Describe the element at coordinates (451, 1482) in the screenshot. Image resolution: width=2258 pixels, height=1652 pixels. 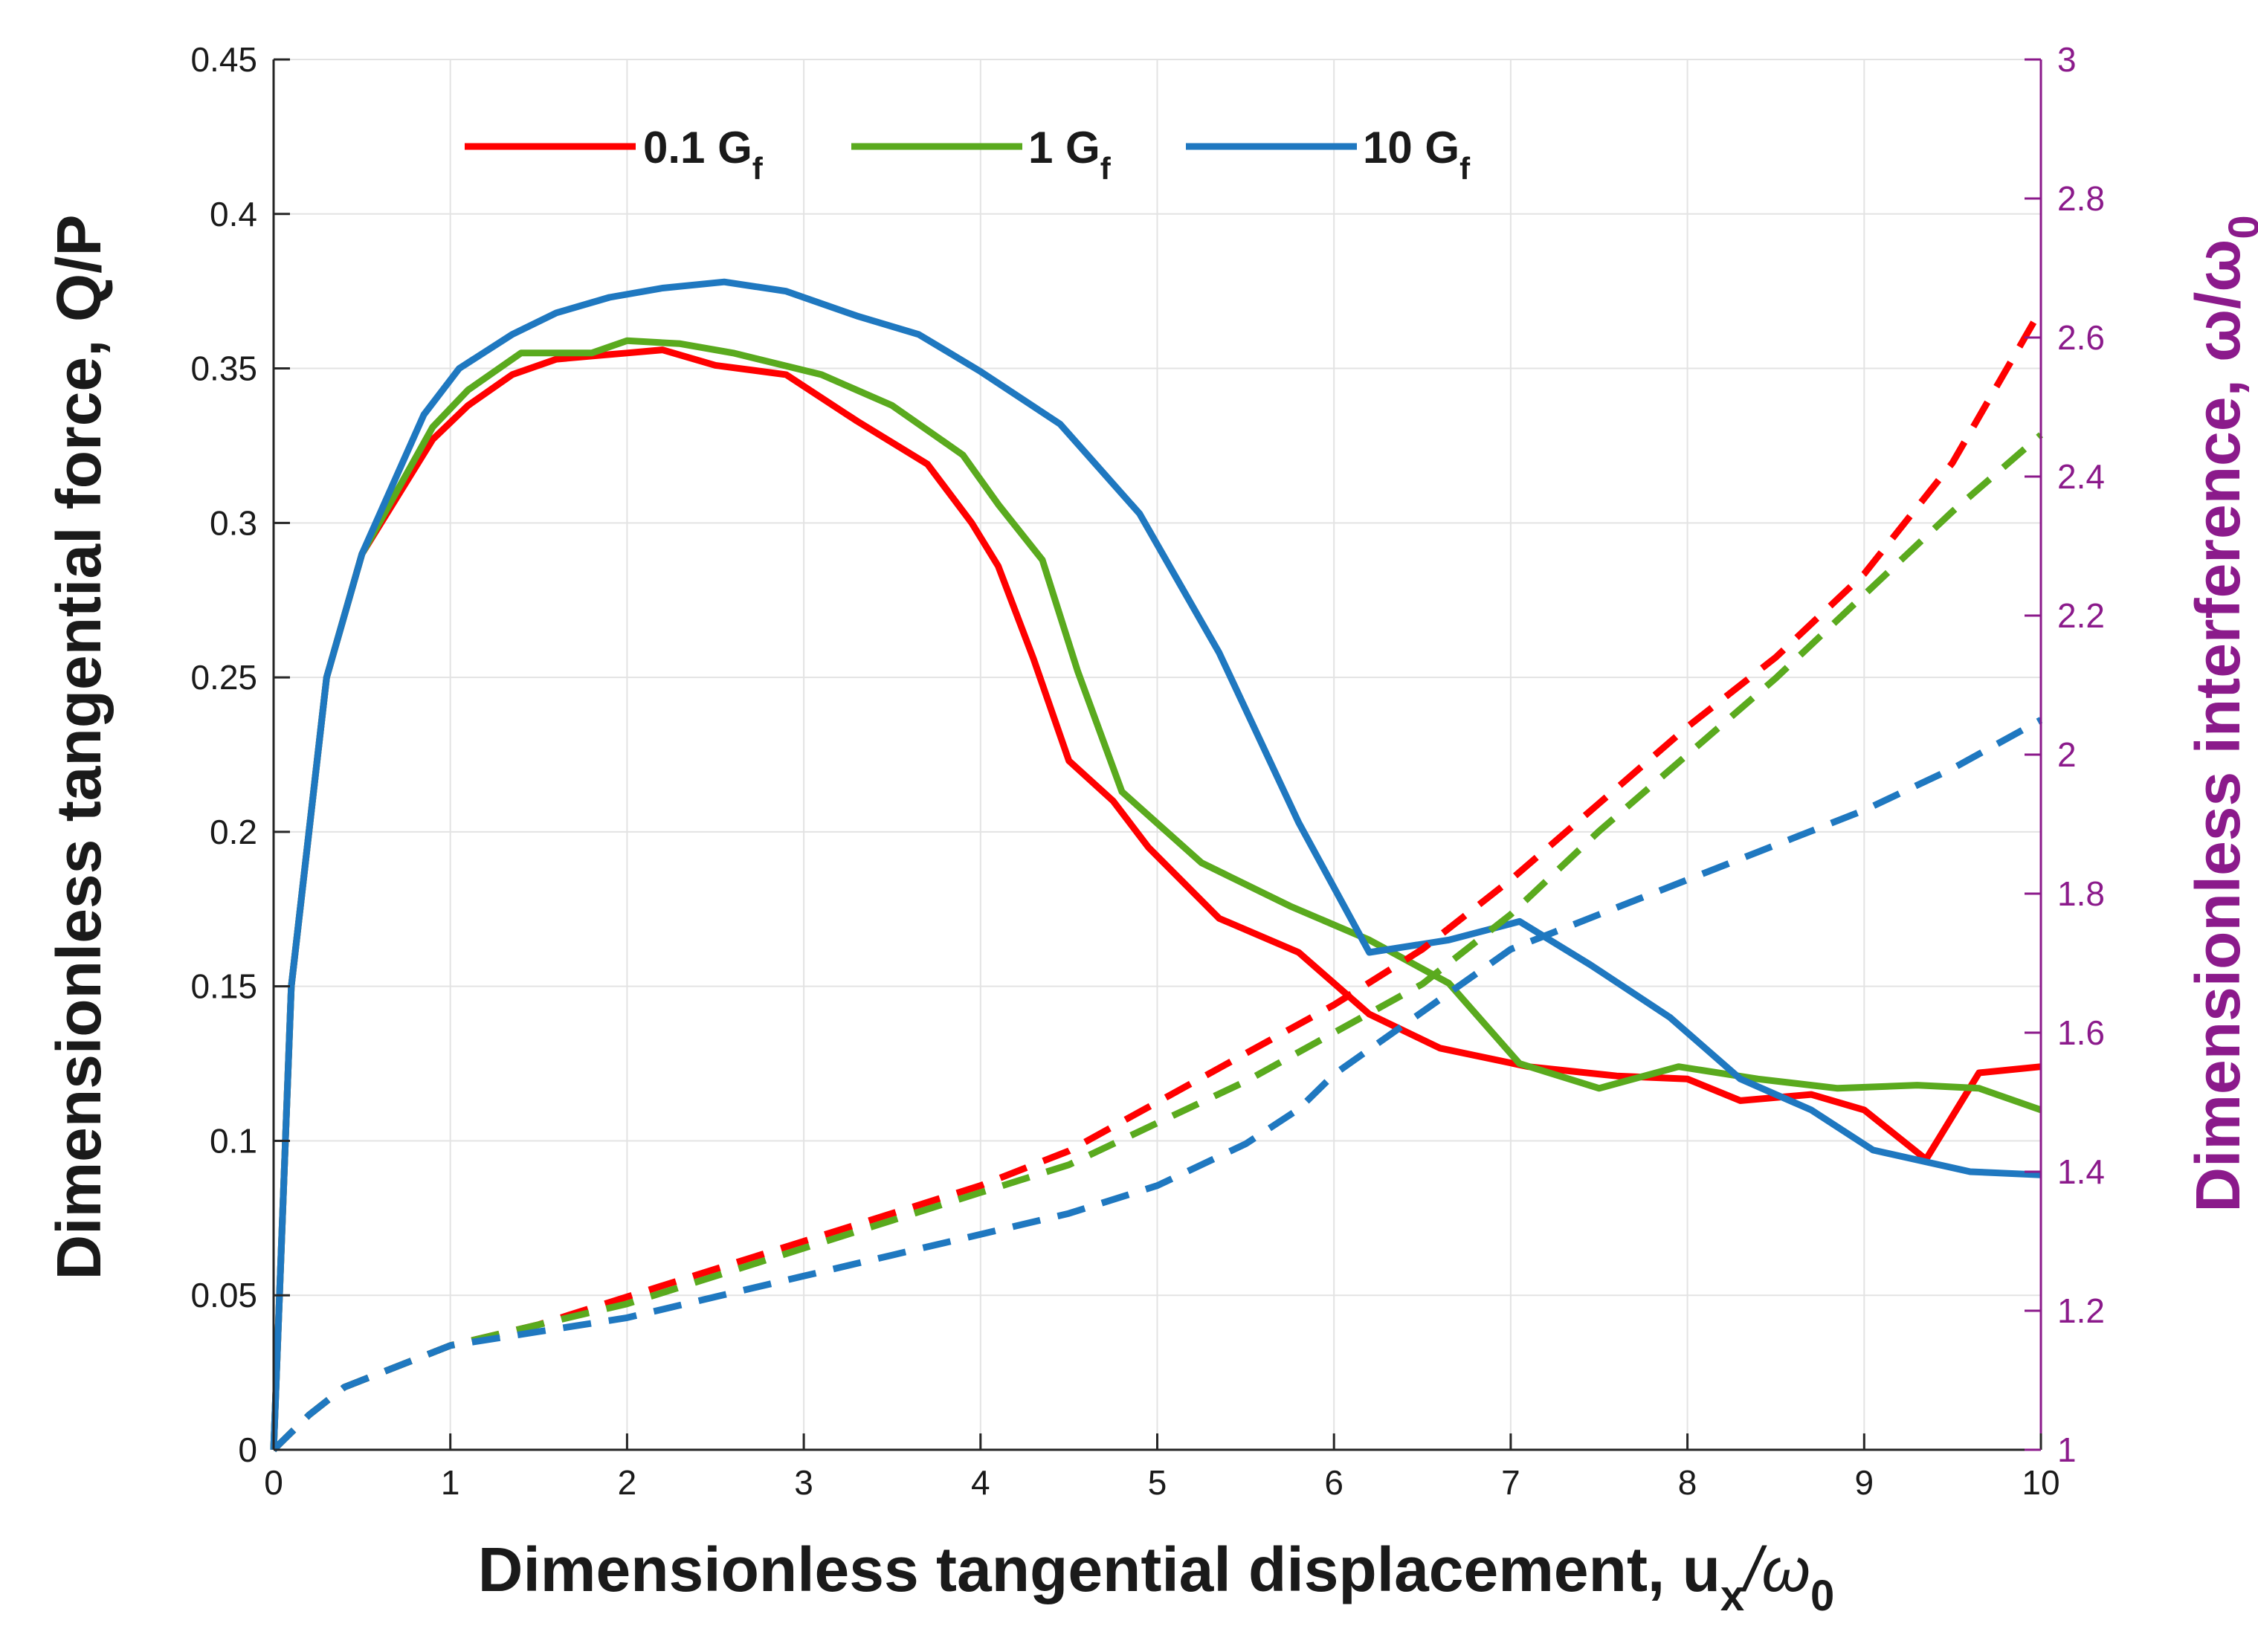
I see `x-tick-label: 1` at that location.